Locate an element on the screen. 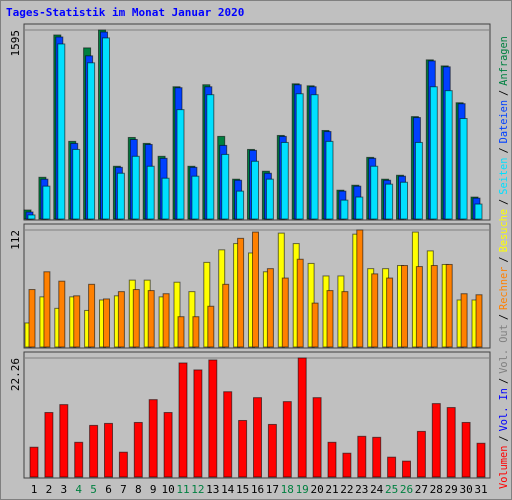 The height and width of the screenshot is (500, 512). x-tick-label: 6 is located at coordinates (108, 489).